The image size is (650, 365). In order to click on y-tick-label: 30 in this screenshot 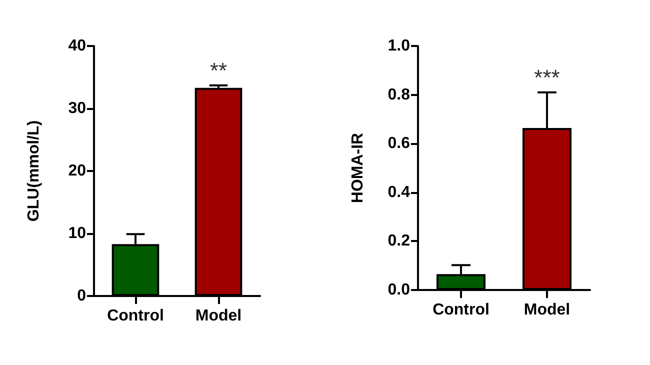, I will do `click(77, 108)`.